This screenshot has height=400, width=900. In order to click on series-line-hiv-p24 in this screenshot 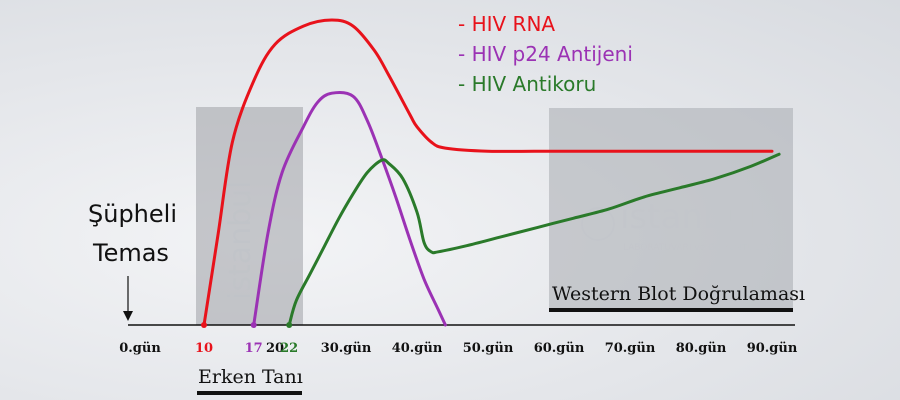, I will do `click(349, 209)`.